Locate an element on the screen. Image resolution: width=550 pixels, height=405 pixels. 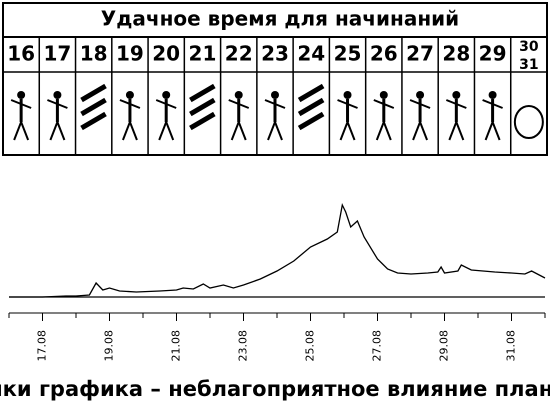
x-tick-label: 23.08 is located at coordinates (243, 346).